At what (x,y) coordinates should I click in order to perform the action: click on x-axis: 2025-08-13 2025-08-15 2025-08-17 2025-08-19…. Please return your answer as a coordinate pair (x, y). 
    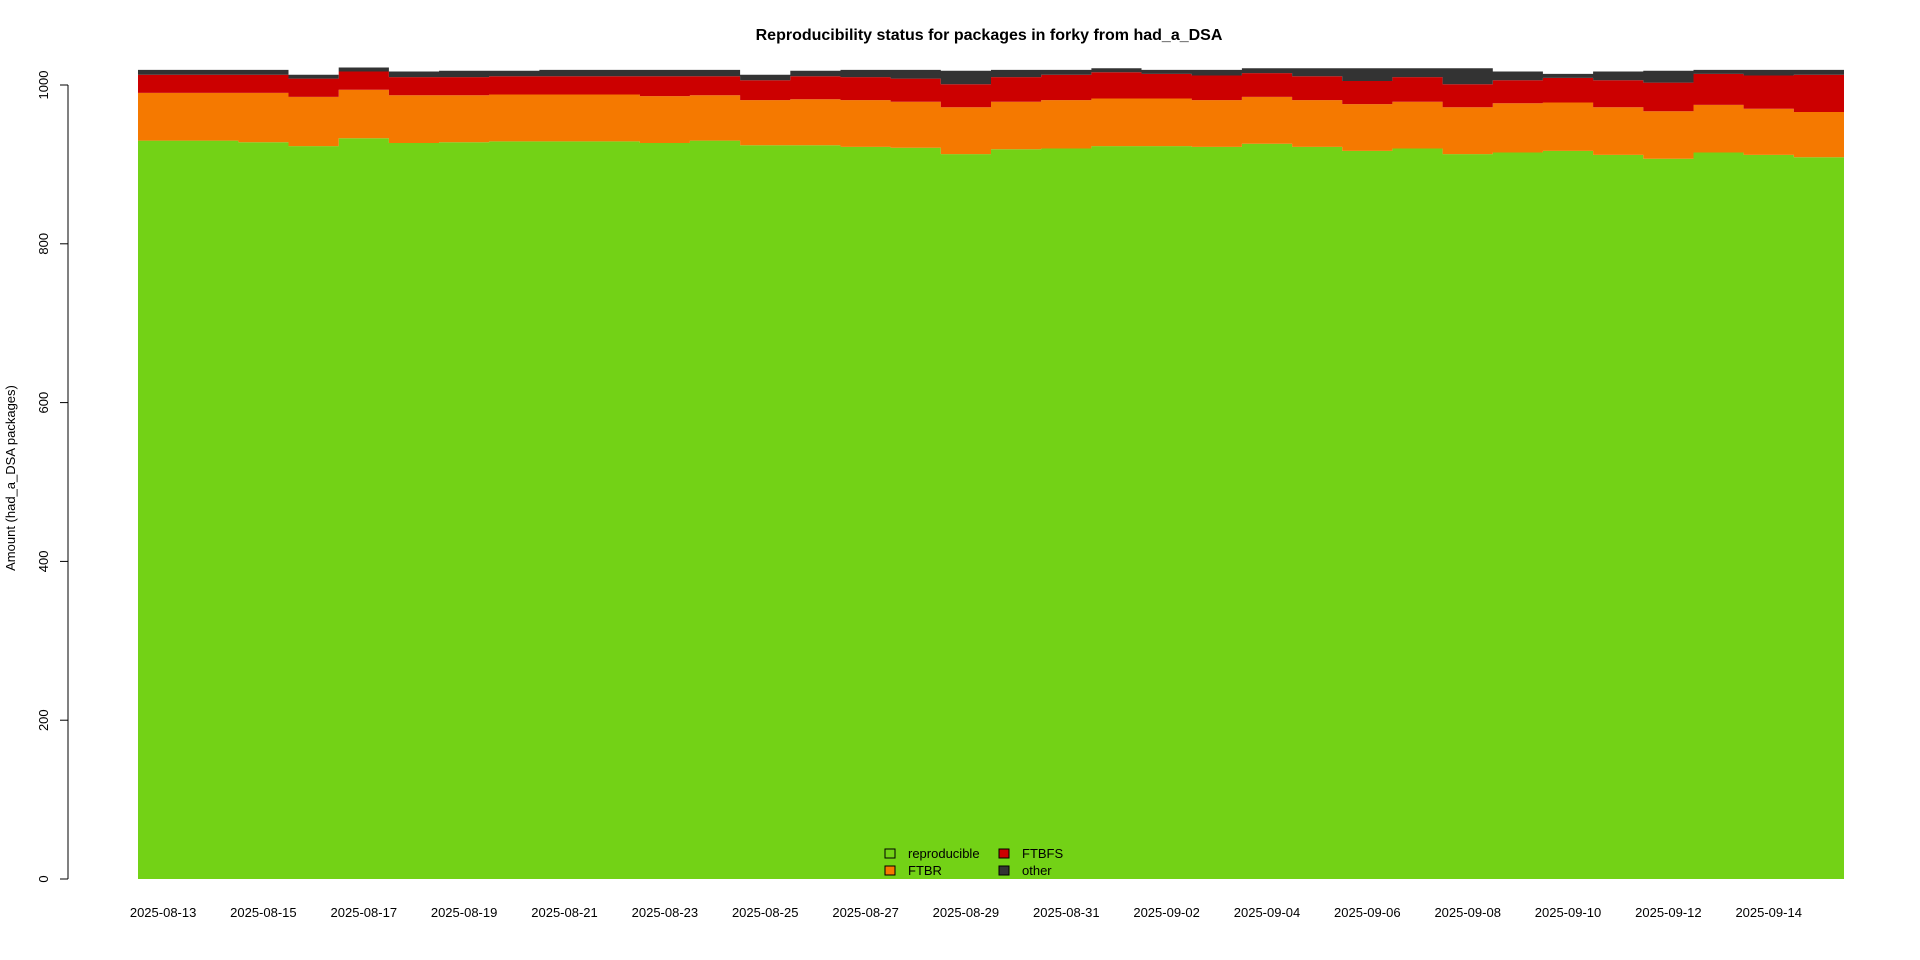
    Looking at the image, I should click on (966, 912).